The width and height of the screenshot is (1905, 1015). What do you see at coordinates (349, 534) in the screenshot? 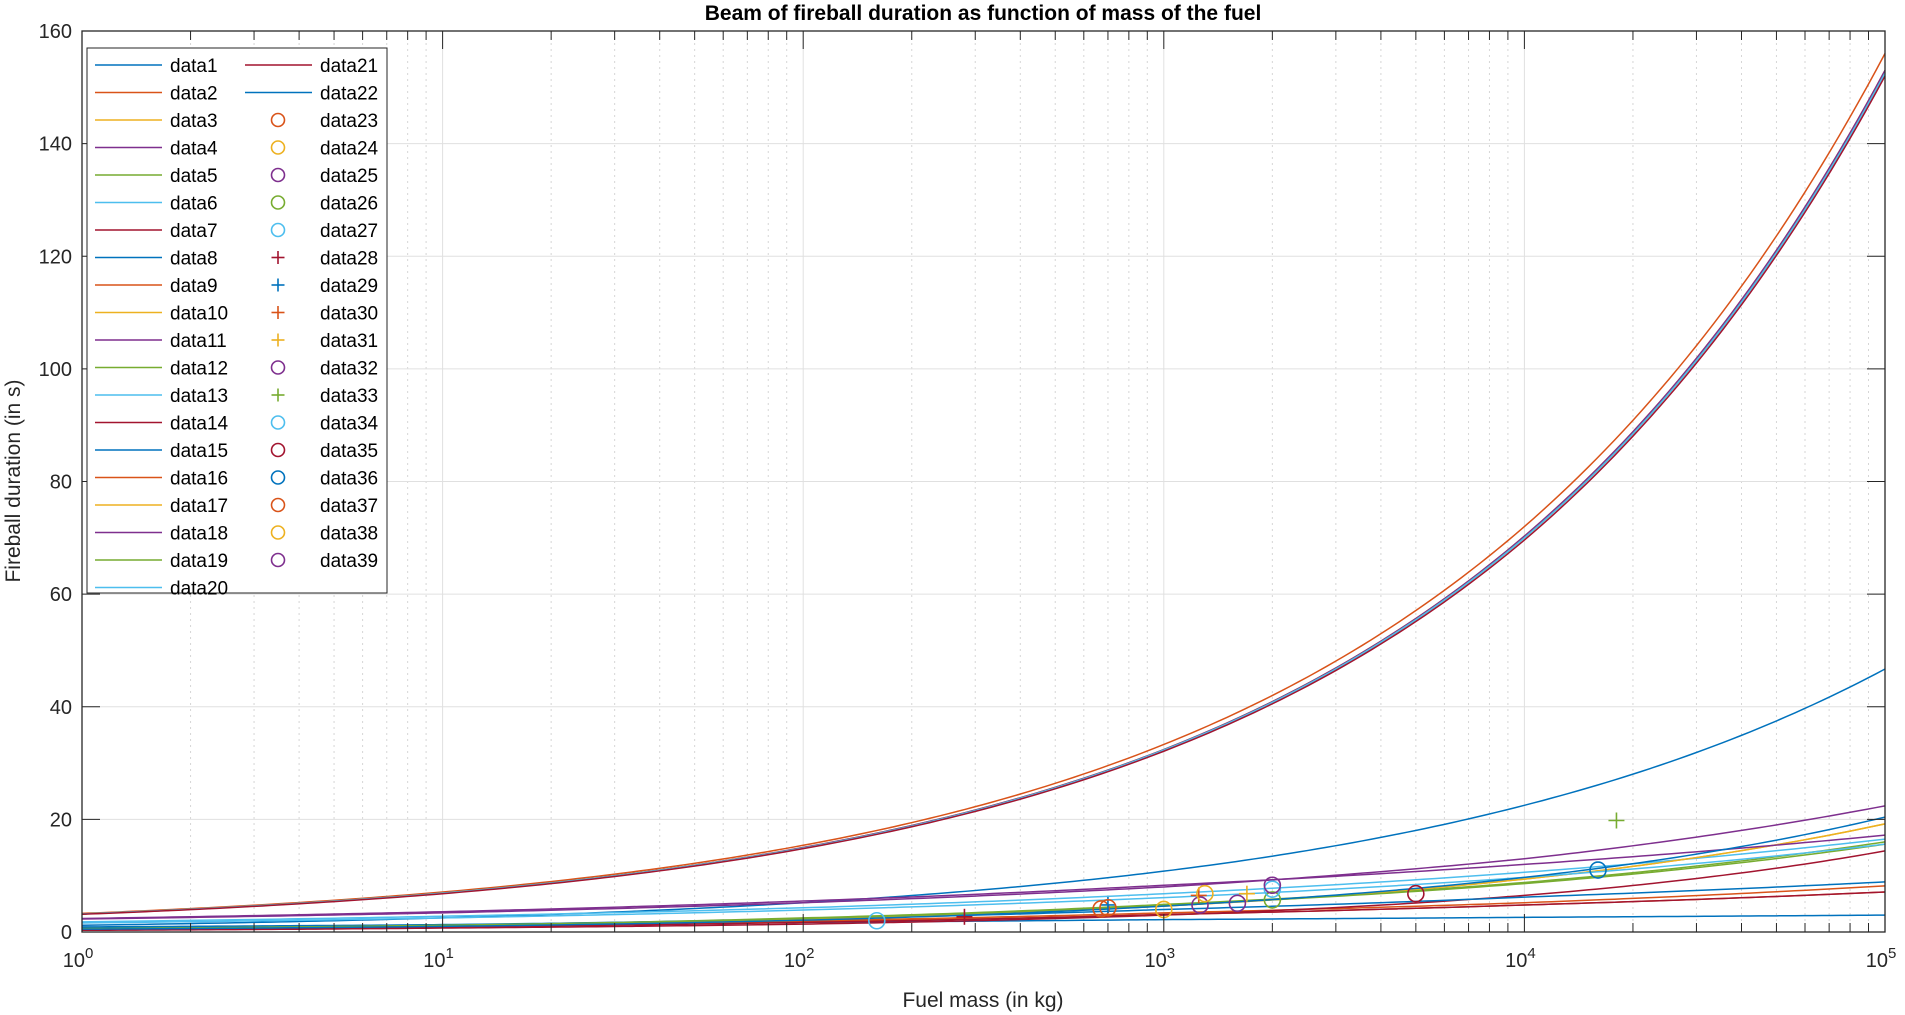
I see `legend-label: data38` at bounding box center [349, 534].